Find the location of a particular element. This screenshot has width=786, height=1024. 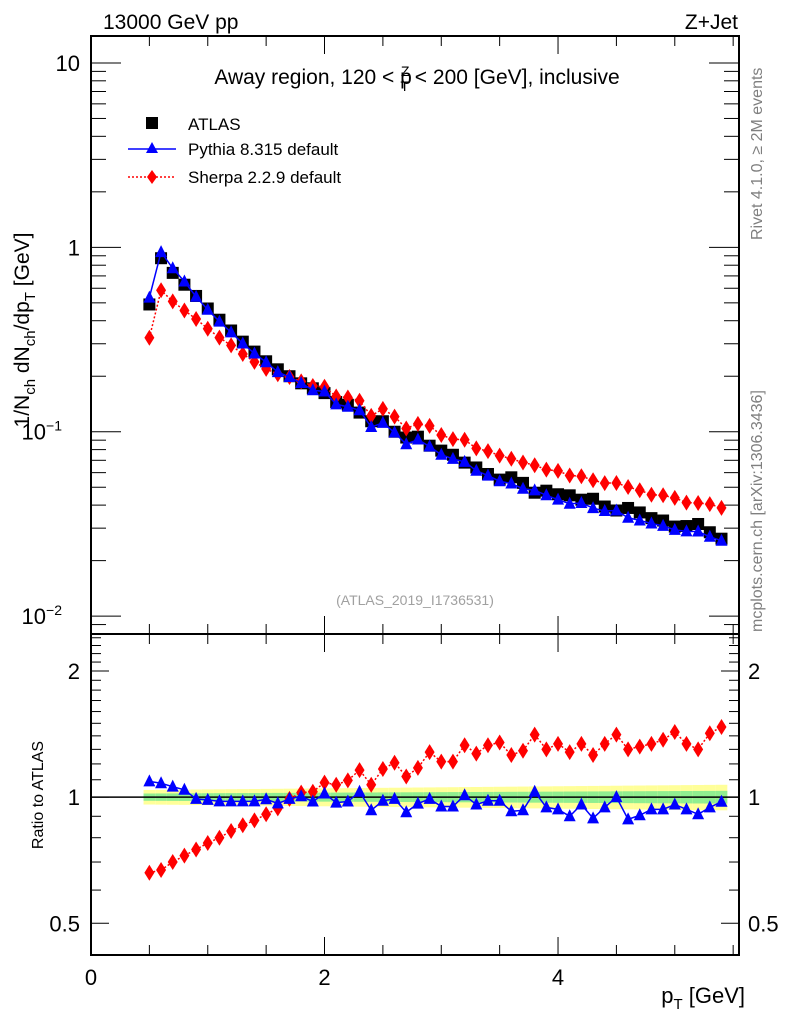

ratio-y-tick-label: 0.5 is located at coordinates (64, 923).